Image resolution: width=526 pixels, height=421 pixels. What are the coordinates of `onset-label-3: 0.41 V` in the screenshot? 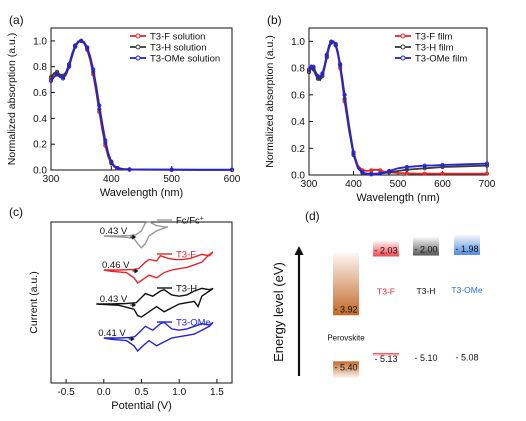 It's located at (112, 333).